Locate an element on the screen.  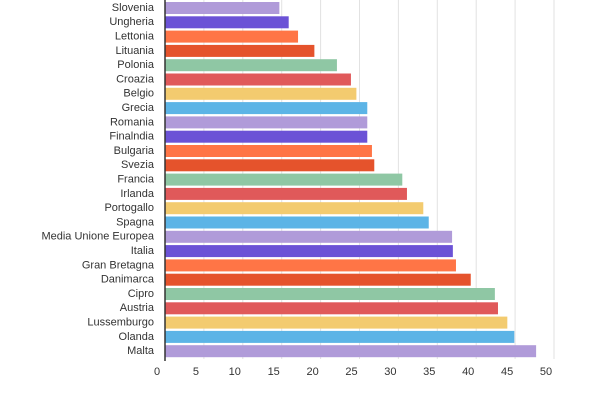
x-tick-label: 40 is located at coordinates (468, 372).